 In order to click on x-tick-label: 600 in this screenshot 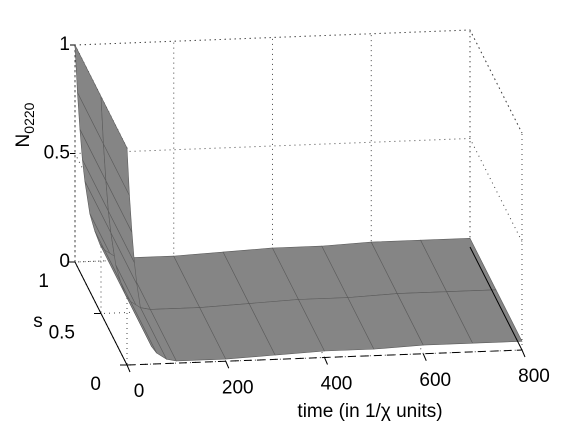, I will do `click(435, 380)`.